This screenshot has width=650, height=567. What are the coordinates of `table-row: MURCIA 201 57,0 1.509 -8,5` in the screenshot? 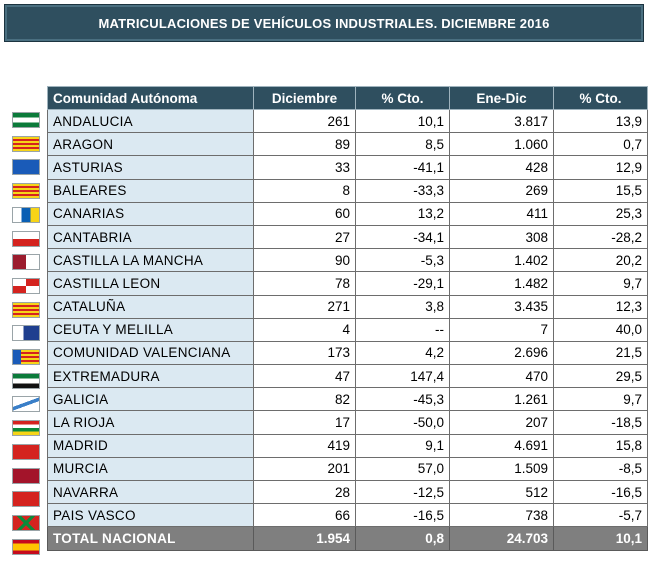 It's located at (347, 469).